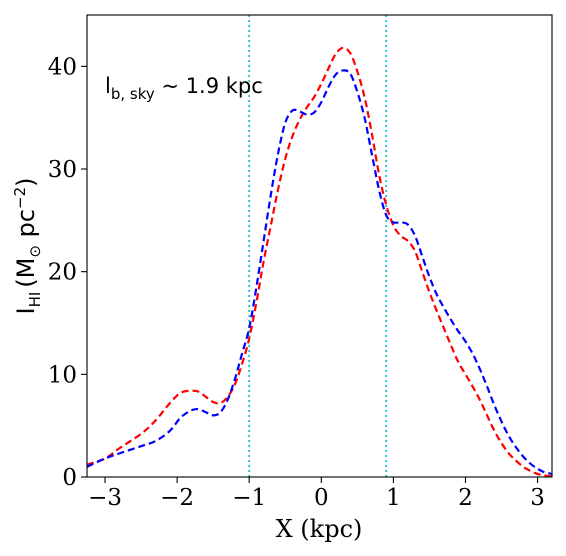  Describe the element at coordinates (465, 498) in the screenshot. I see `x-tick-label-5: 2` at that location.